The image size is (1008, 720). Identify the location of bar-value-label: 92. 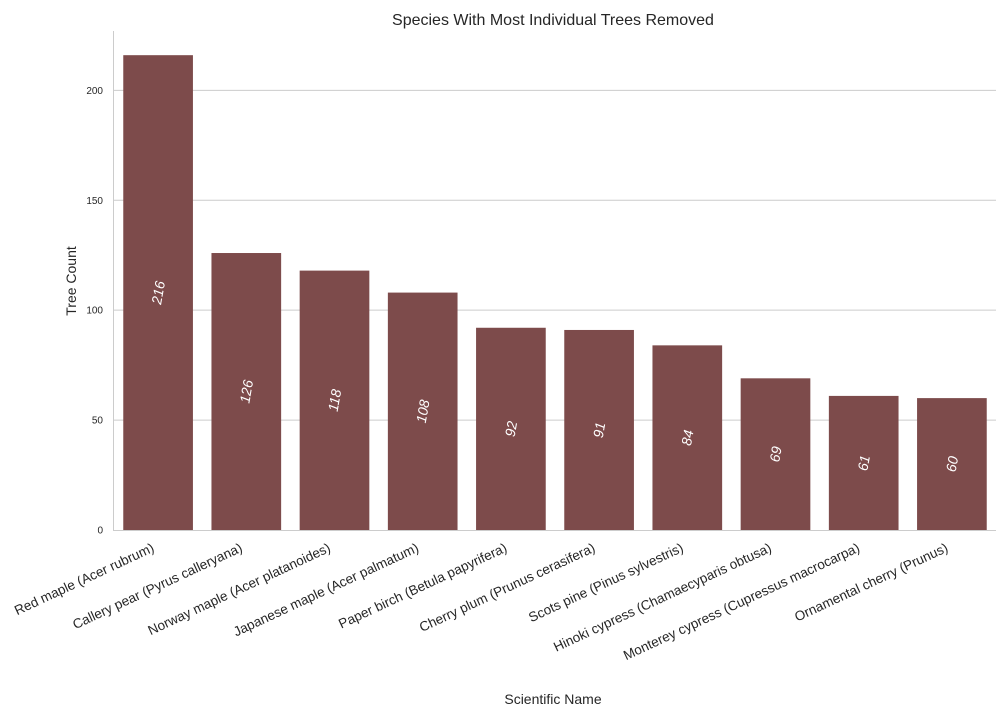
(511, 429).